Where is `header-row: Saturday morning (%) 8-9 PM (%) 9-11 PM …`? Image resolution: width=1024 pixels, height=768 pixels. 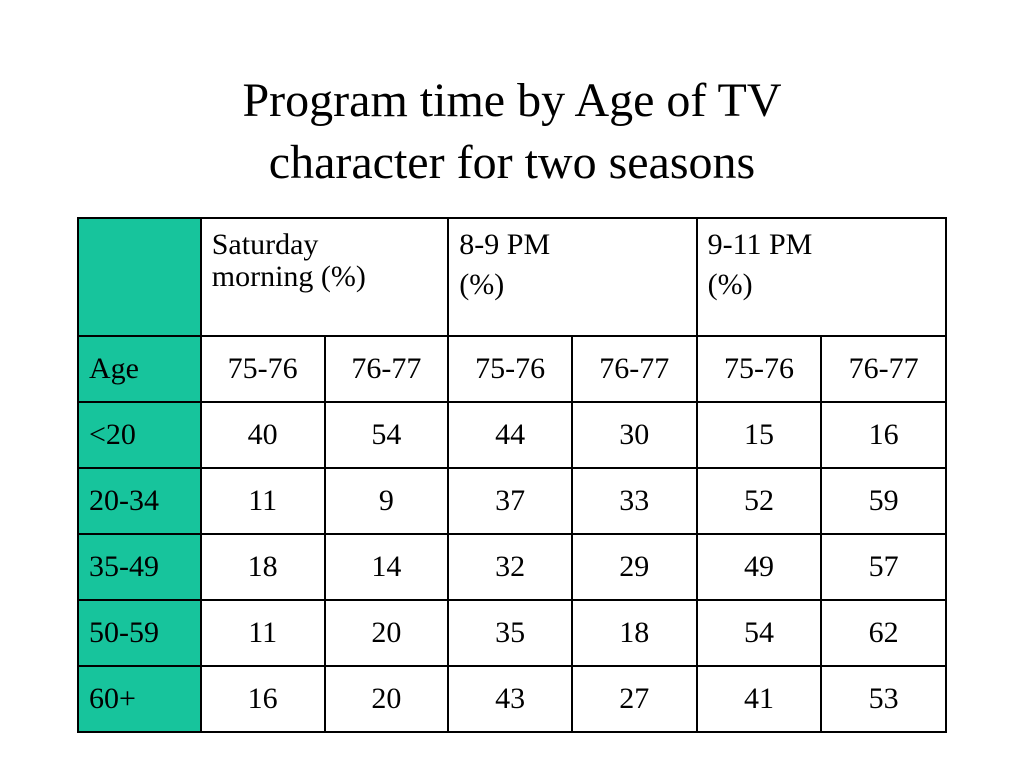 header-row: Saturday morning (%) 8-9 PM (%) 9-11 PM … is located at coordinates (512, 277).